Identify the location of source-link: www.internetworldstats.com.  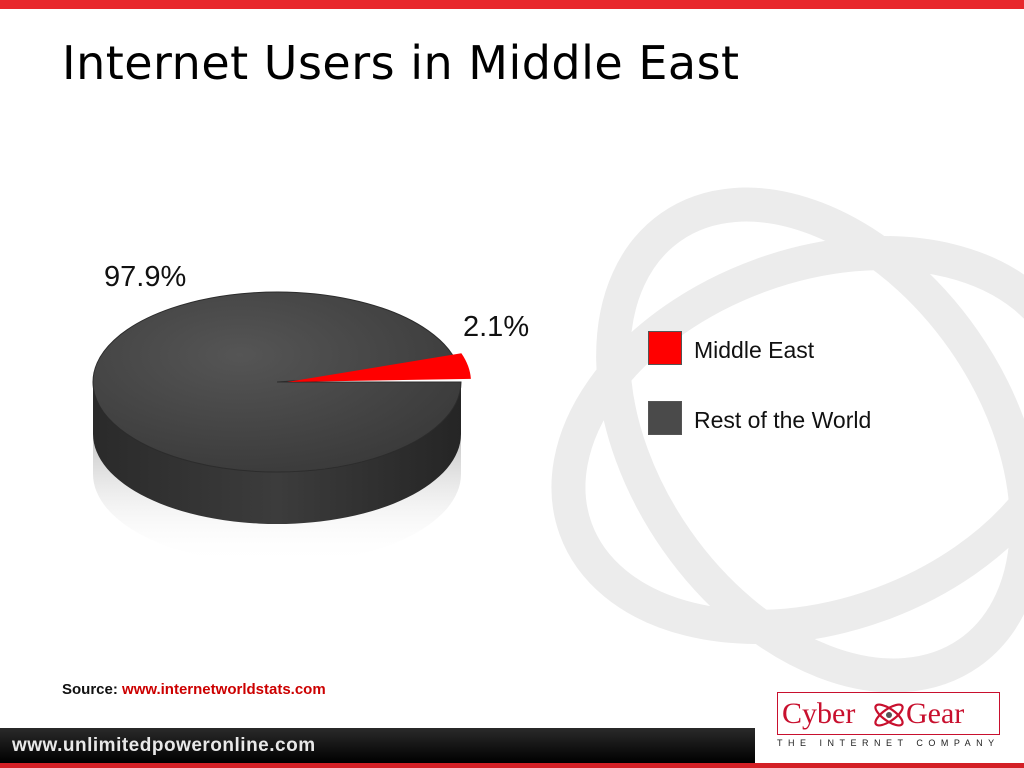
(224, 689).